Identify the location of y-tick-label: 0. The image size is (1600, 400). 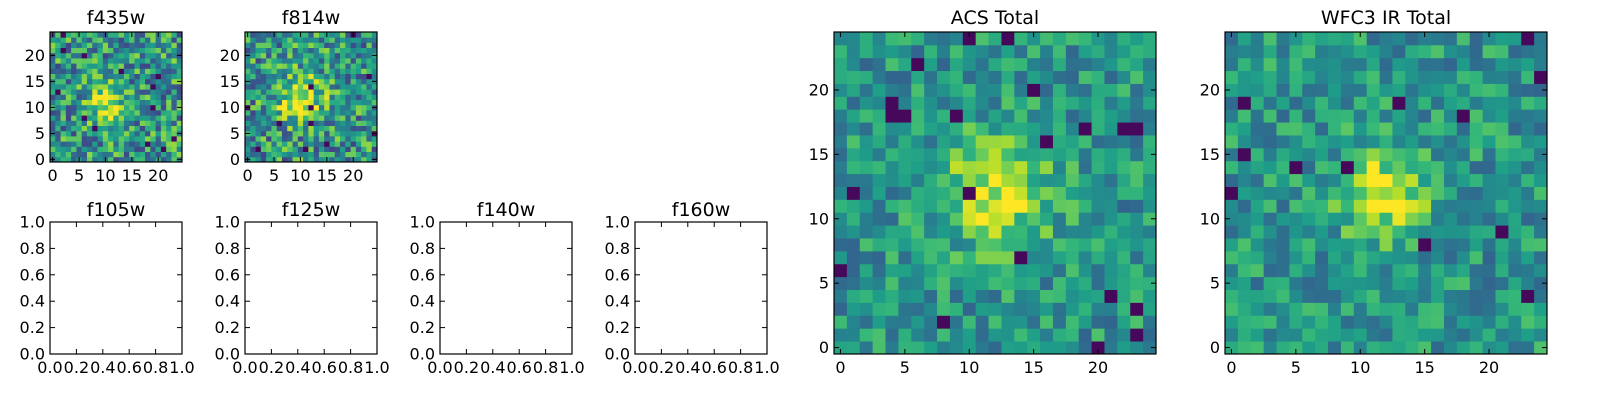
(1215, 347).